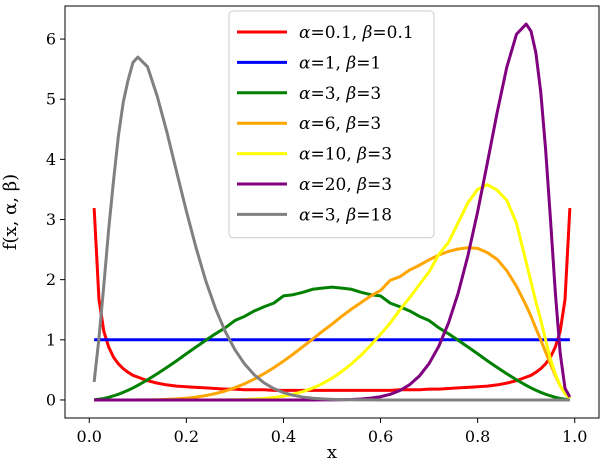 This screenshot has height=464, width=610. What do you see at coordinates (51, 219) in the screenshot?
I see `y-tick-label: 3` at bounding box center [51, 219].